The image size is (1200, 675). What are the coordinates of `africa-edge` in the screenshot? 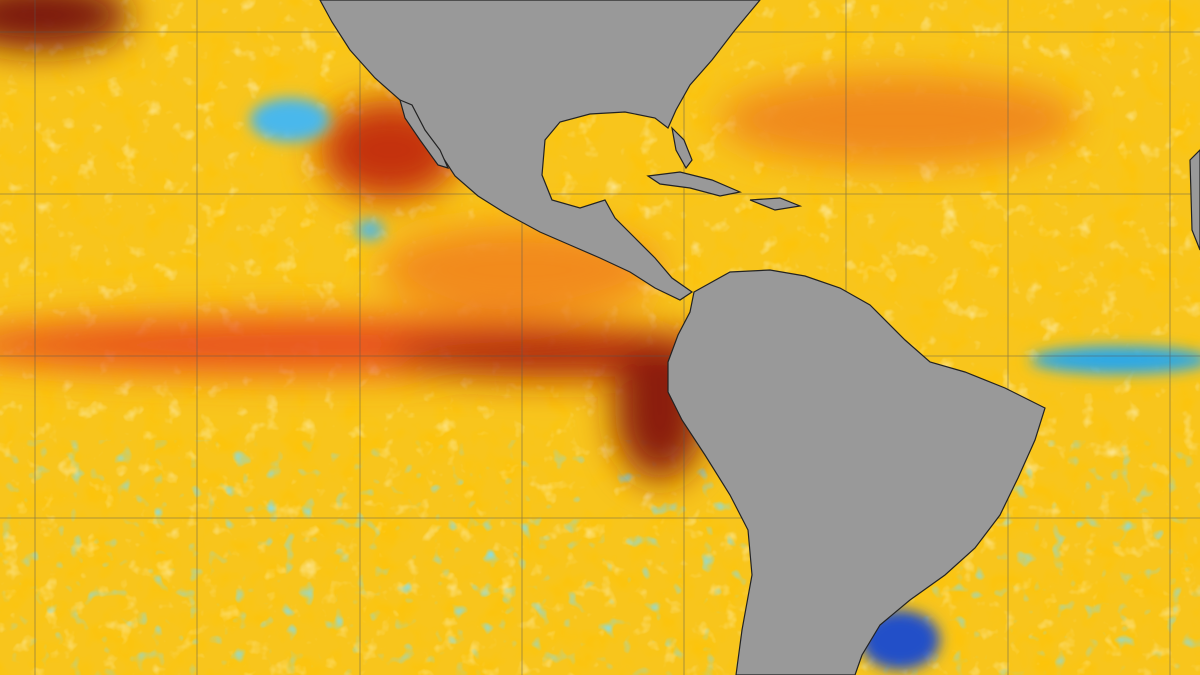 It's located at (1194, 200).